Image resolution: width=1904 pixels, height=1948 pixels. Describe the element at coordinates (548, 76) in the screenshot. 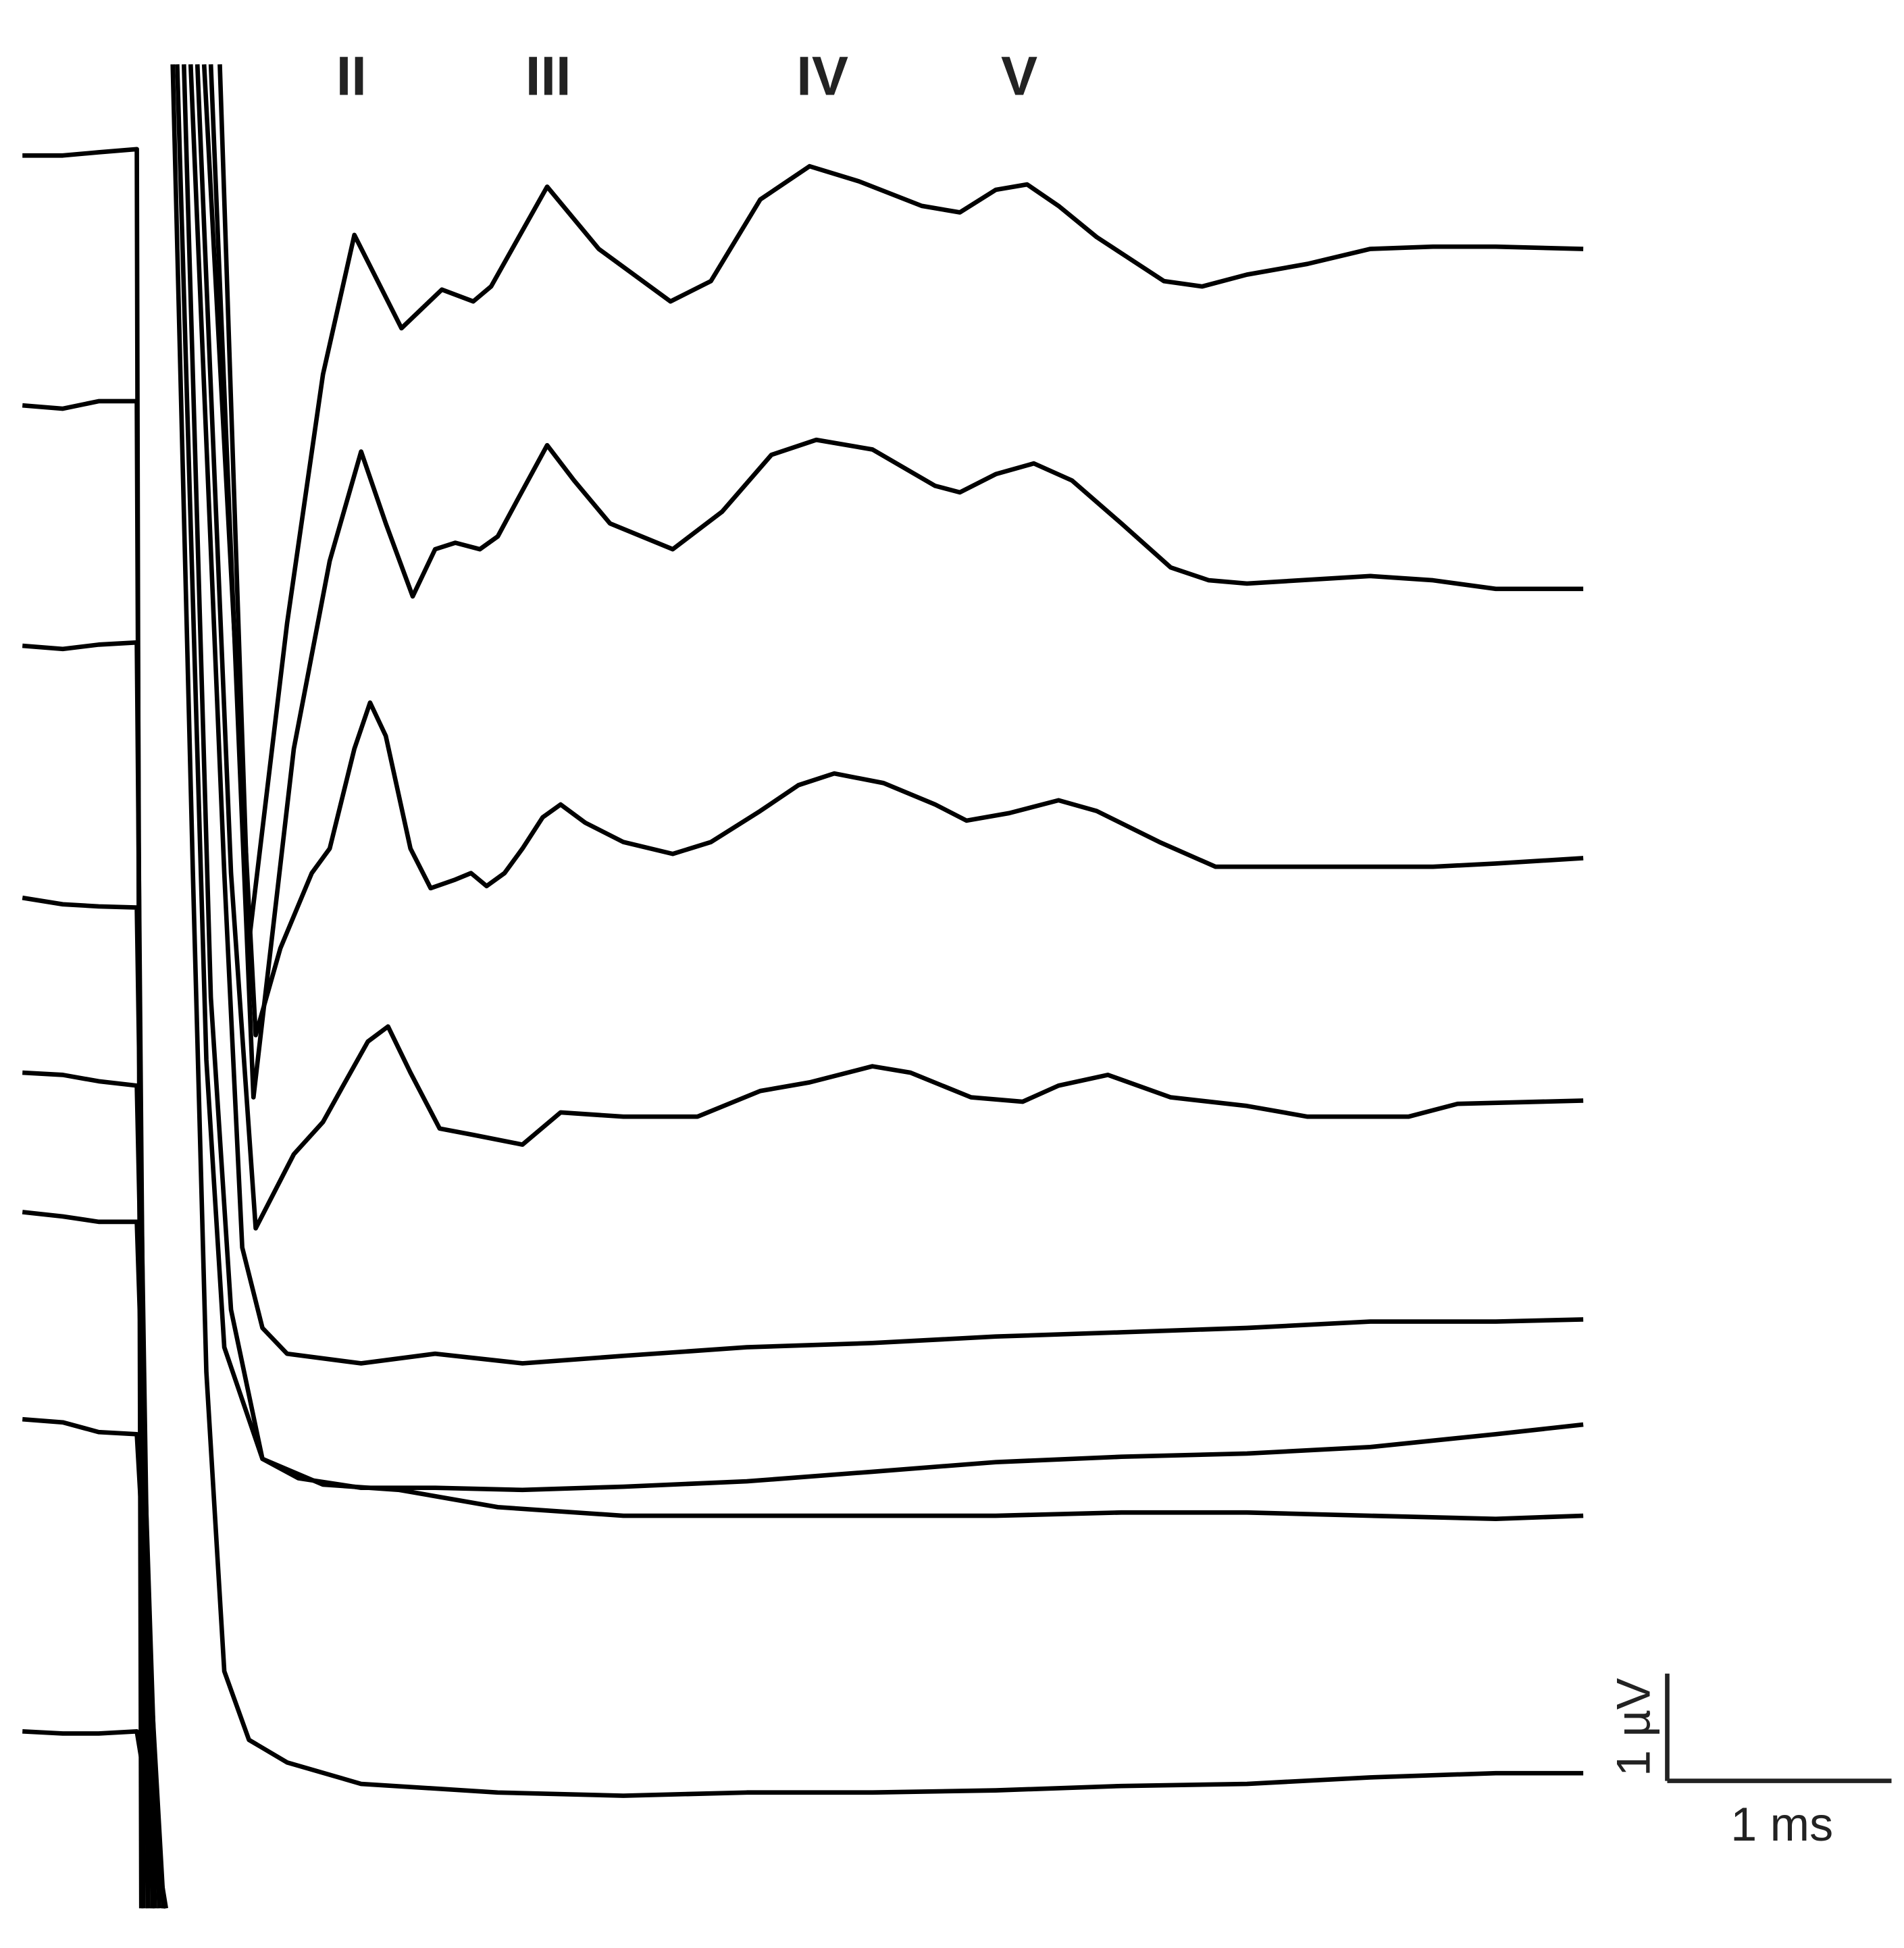

I see `peak-label: III` at that location.